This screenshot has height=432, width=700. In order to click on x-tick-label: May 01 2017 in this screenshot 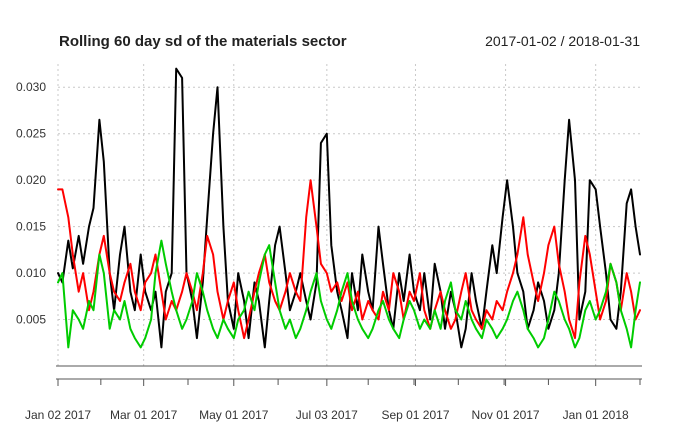, I will do `click(234, 415)`.